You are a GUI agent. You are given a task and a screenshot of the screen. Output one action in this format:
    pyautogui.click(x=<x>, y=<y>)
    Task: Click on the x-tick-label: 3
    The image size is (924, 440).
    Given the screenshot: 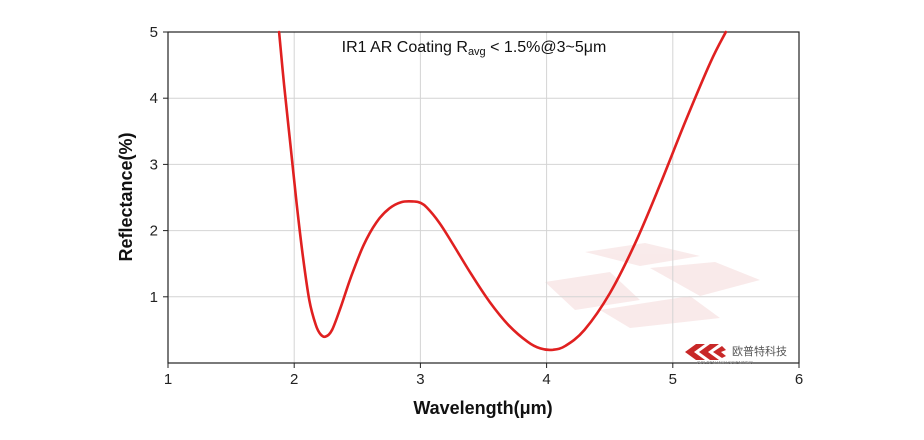 What is the action you would take?
    pyautogui.click(x=420, y=379)
    